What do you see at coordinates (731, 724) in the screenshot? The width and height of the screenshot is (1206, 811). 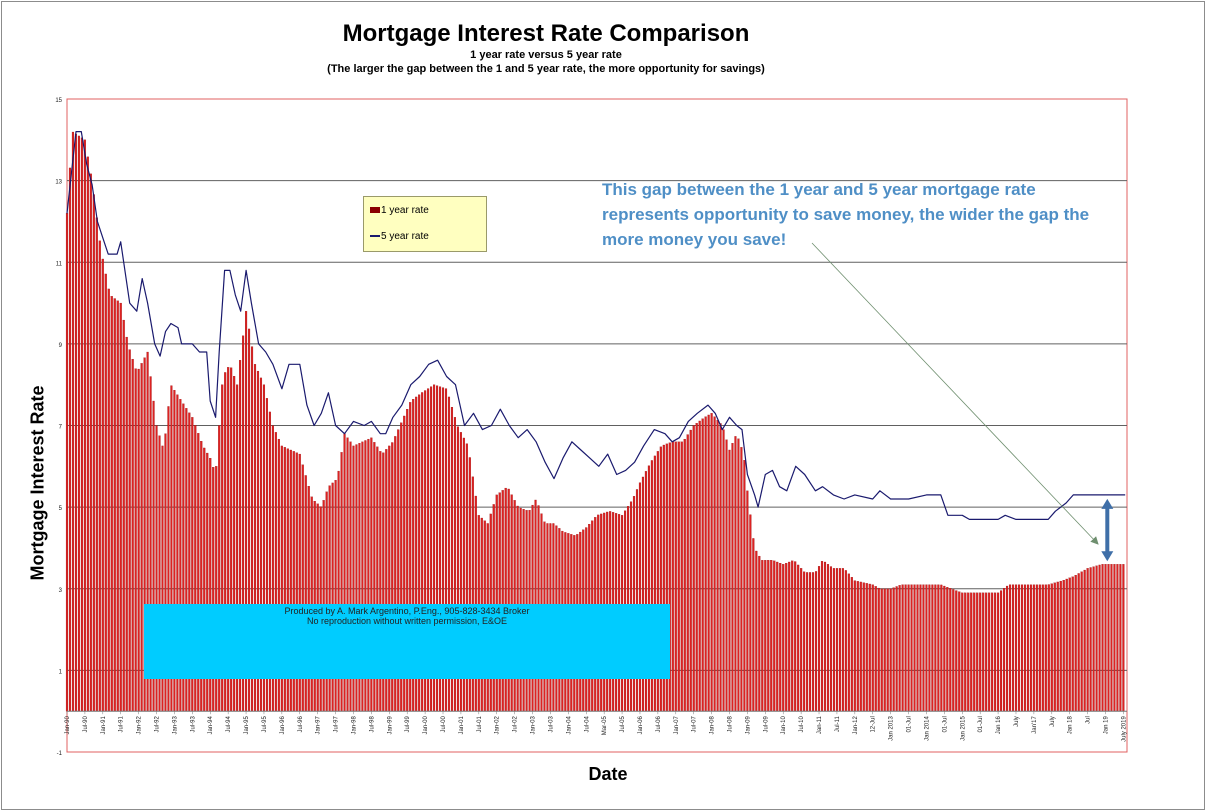 I see `x-tick-label: Jul-08` at bounding box center [731, 724].